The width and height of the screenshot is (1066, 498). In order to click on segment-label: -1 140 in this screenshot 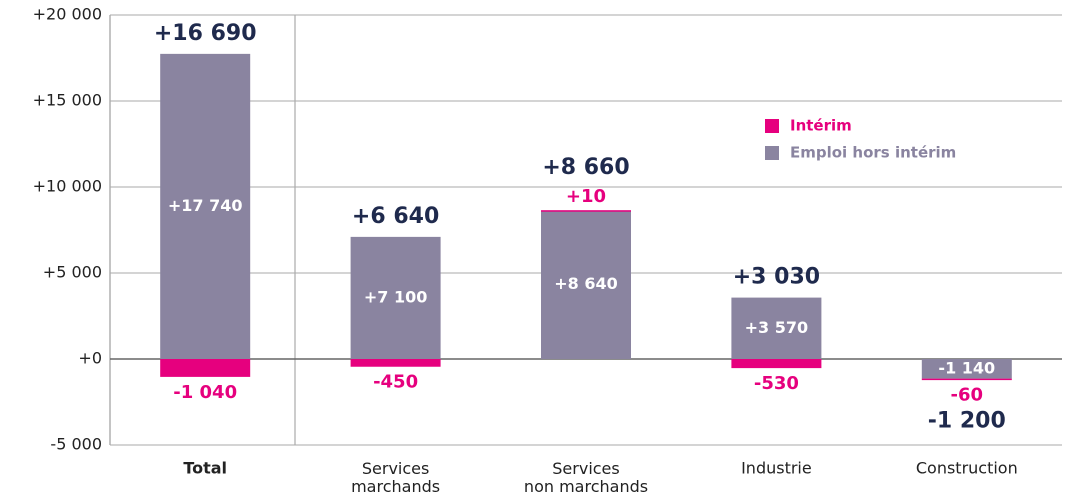, I will do `click(966, 367)`.